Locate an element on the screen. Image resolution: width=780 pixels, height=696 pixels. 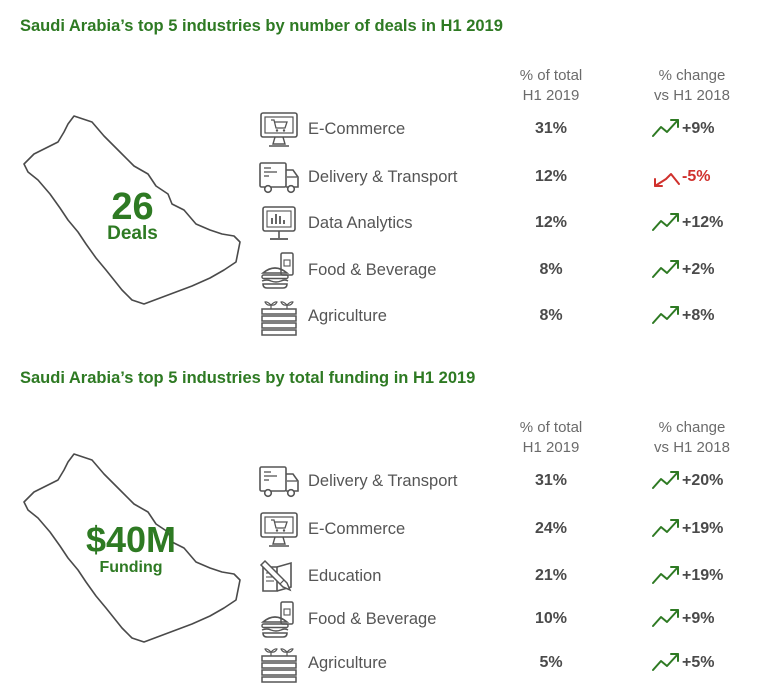
pct-change: +20% is located at coordinates (703, 483).